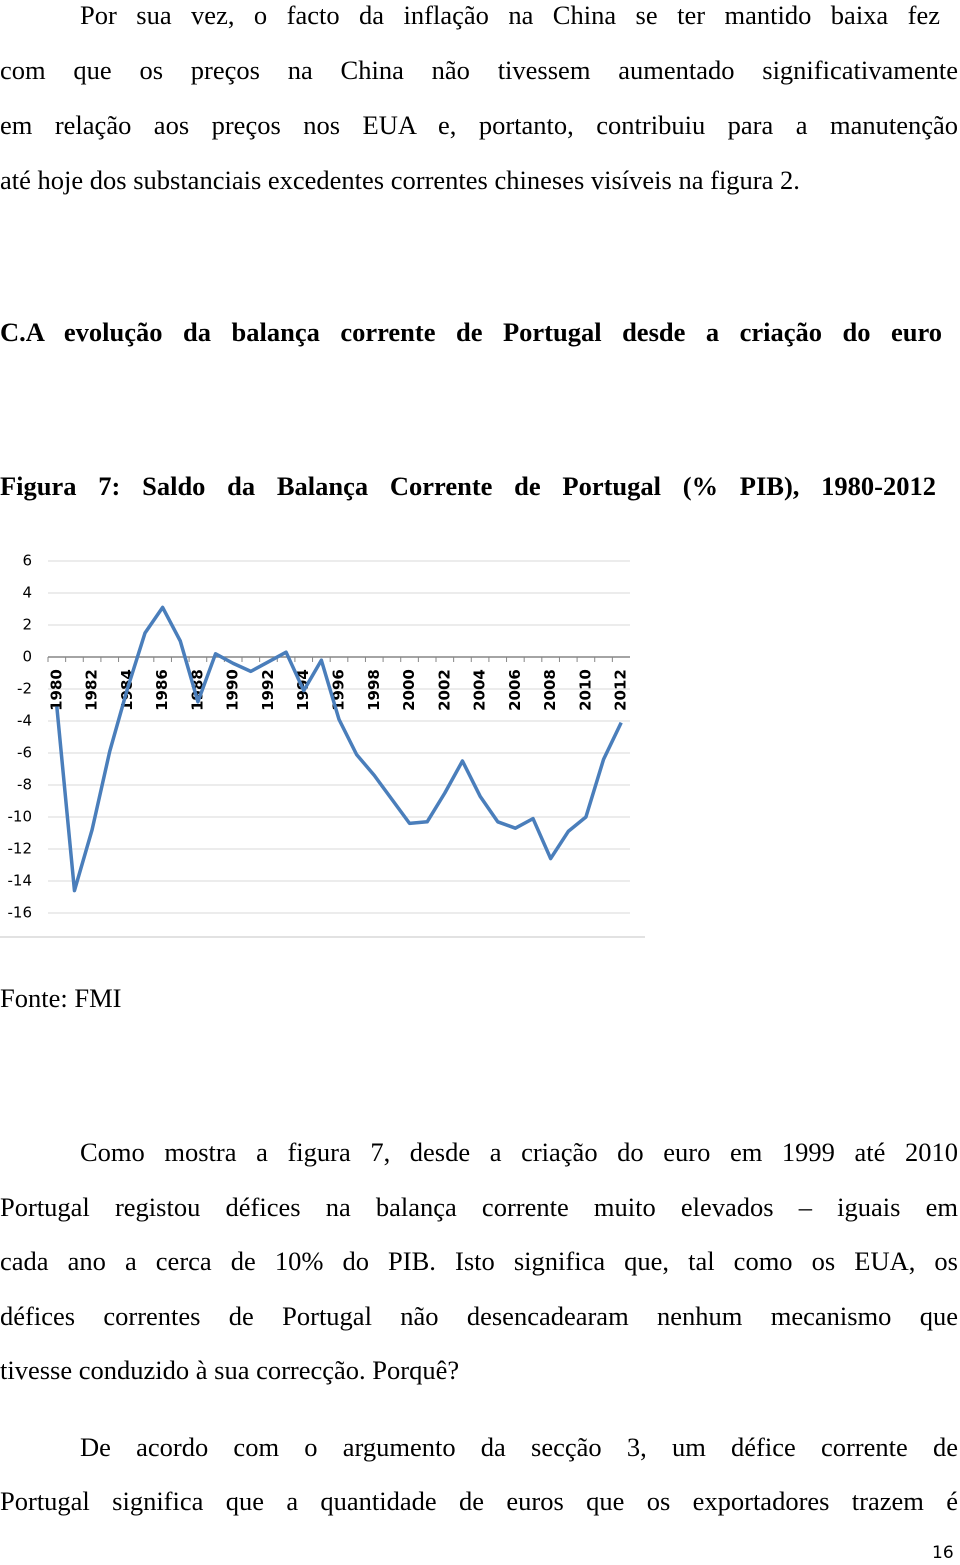 The image size is (960, 1565). Describe the element at coordinates (24, 689) in the screenshot. I see `y-tick-label: -2` at that location.